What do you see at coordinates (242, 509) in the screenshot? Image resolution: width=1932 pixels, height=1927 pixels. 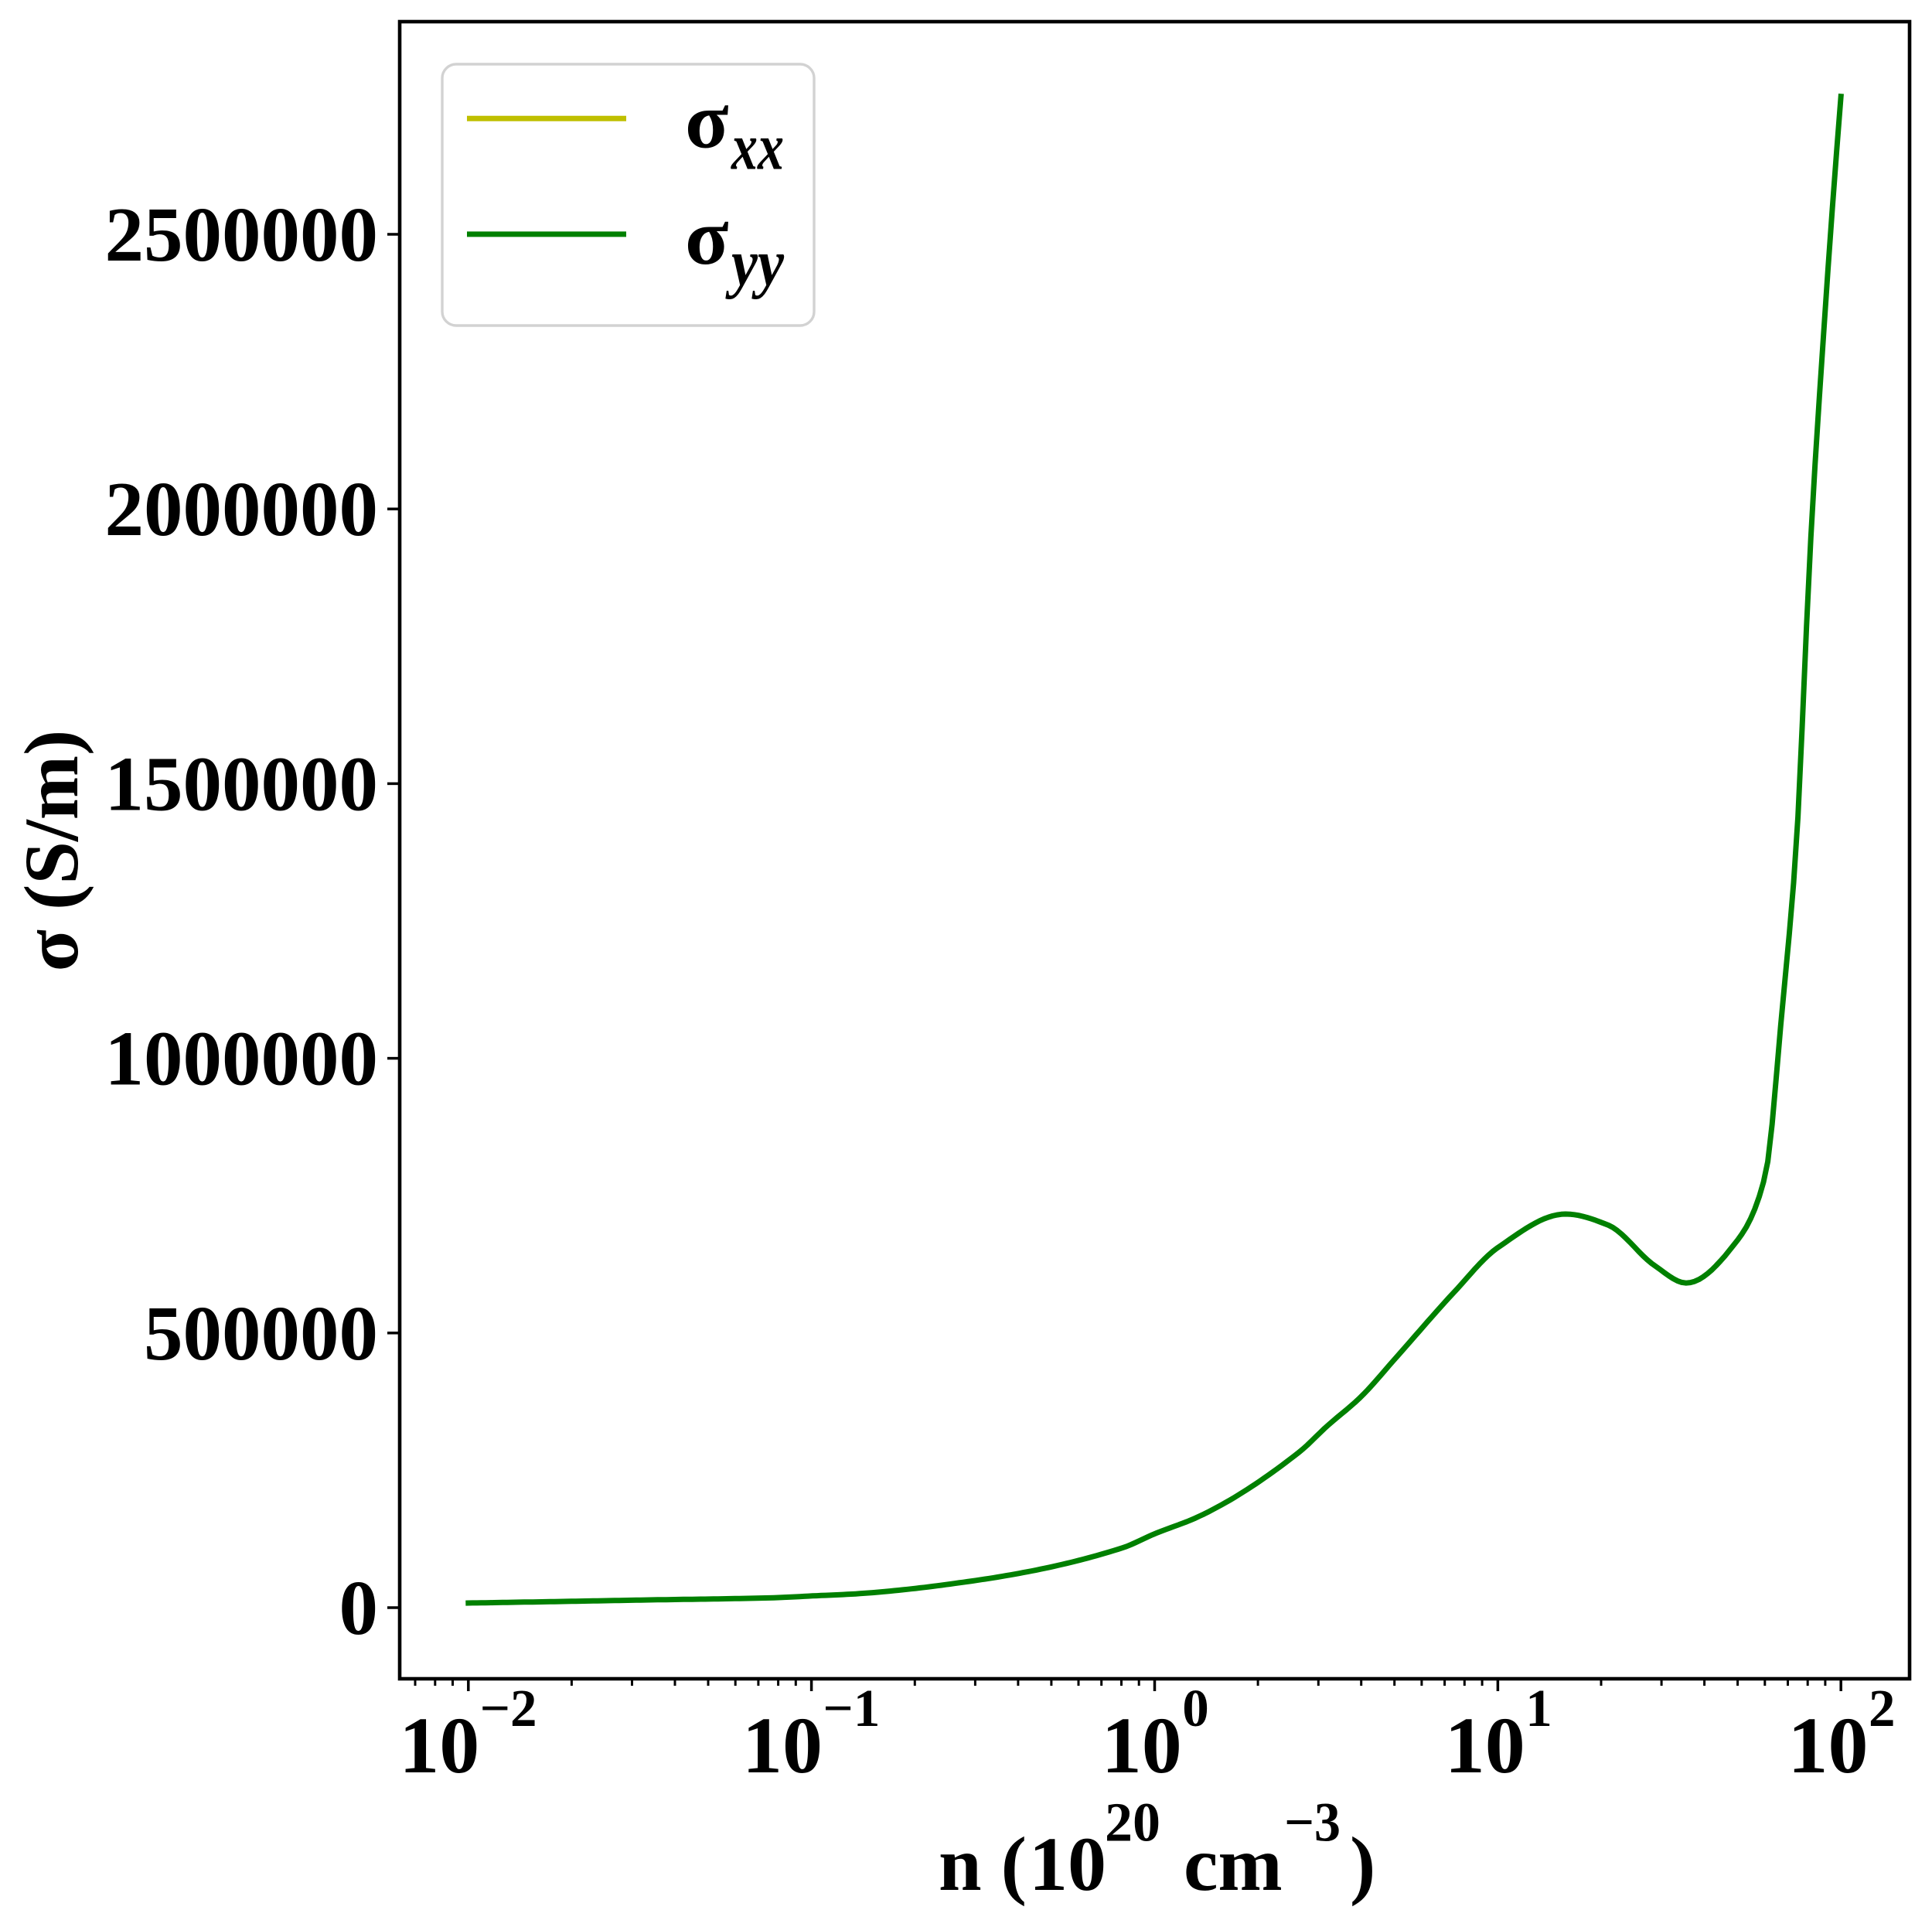 I see `svg-text: 2000000` at bounding box center [242, 509].